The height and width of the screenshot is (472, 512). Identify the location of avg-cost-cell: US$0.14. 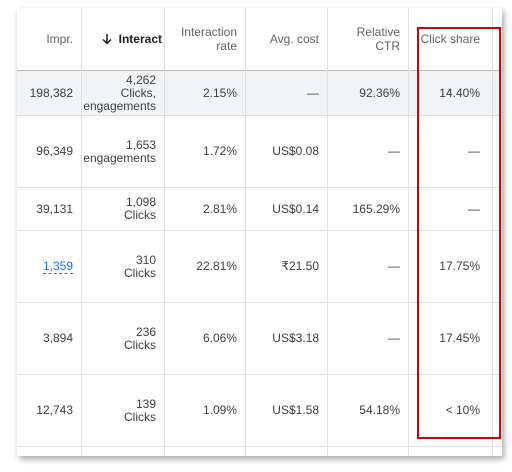
(295, 208).